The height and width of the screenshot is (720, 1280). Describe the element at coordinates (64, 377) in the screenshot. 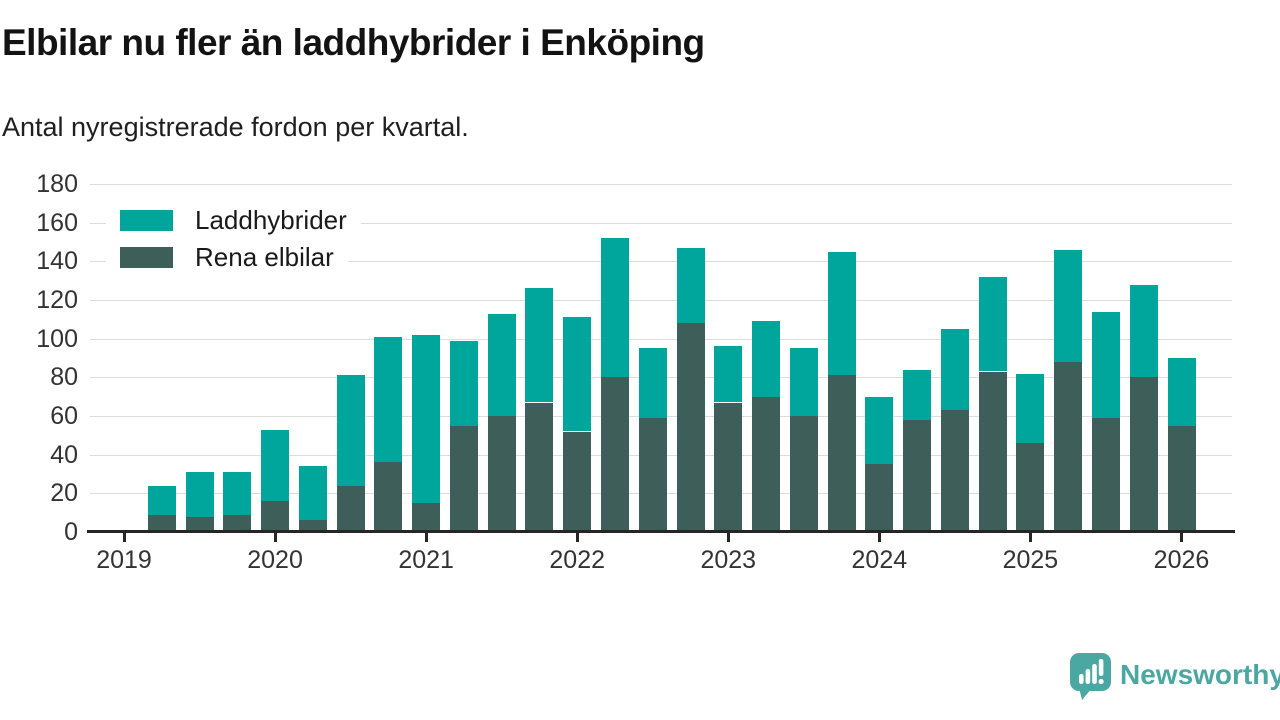

I see `y-axis-label: 80` at that location.